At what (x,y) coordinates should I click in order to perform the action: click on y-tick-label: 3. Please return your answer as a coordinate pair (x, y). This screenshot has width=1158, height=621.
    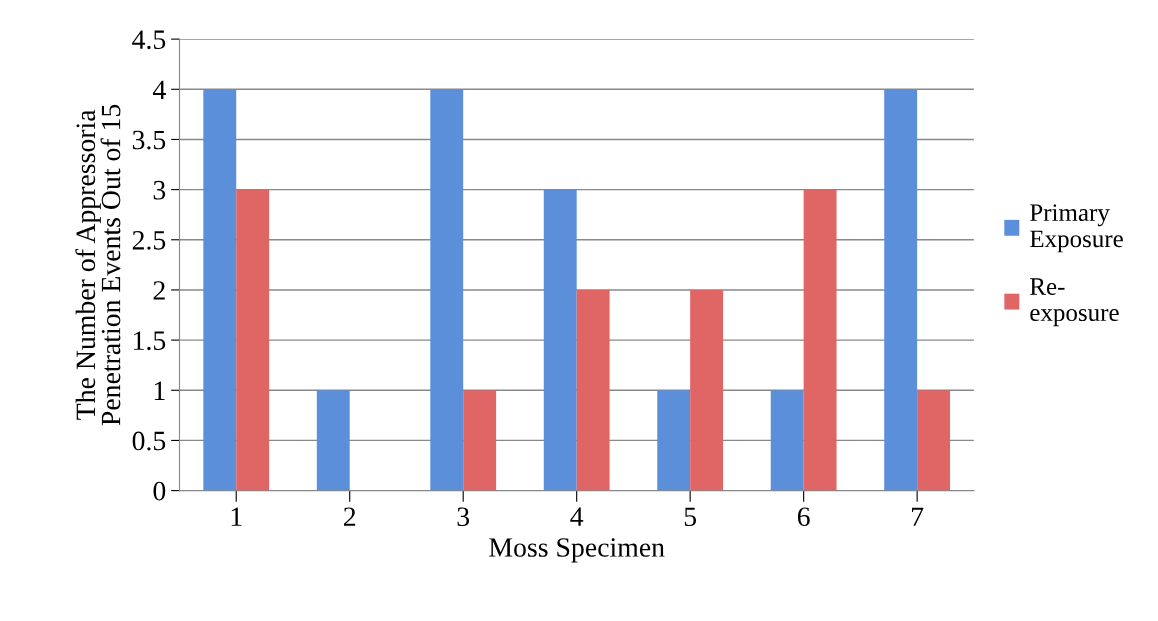
    Looking at the image, I should click on (159, 190).